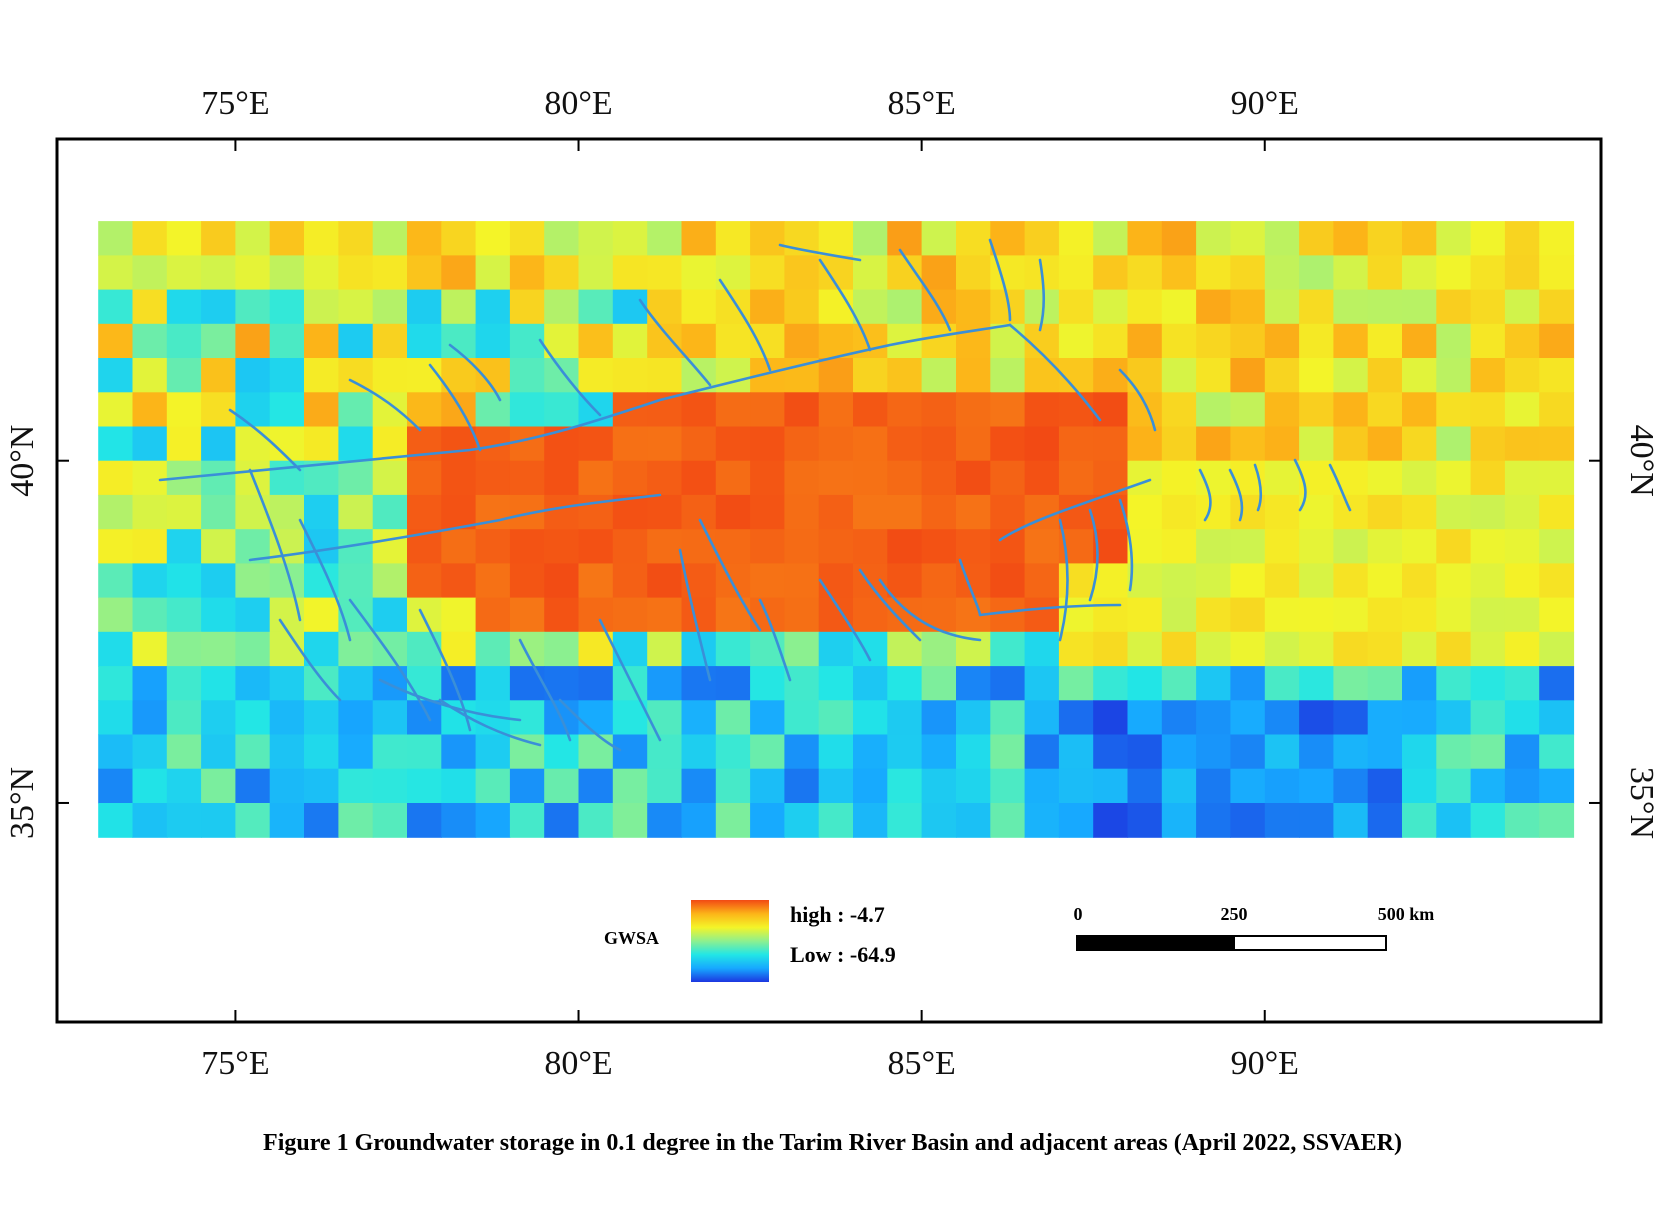 The height and width of the screenshot is (1220, 1665). I want to click on gwsa-legend: GWSA high : -4.7 Low : -64.9, so click(750, 941).